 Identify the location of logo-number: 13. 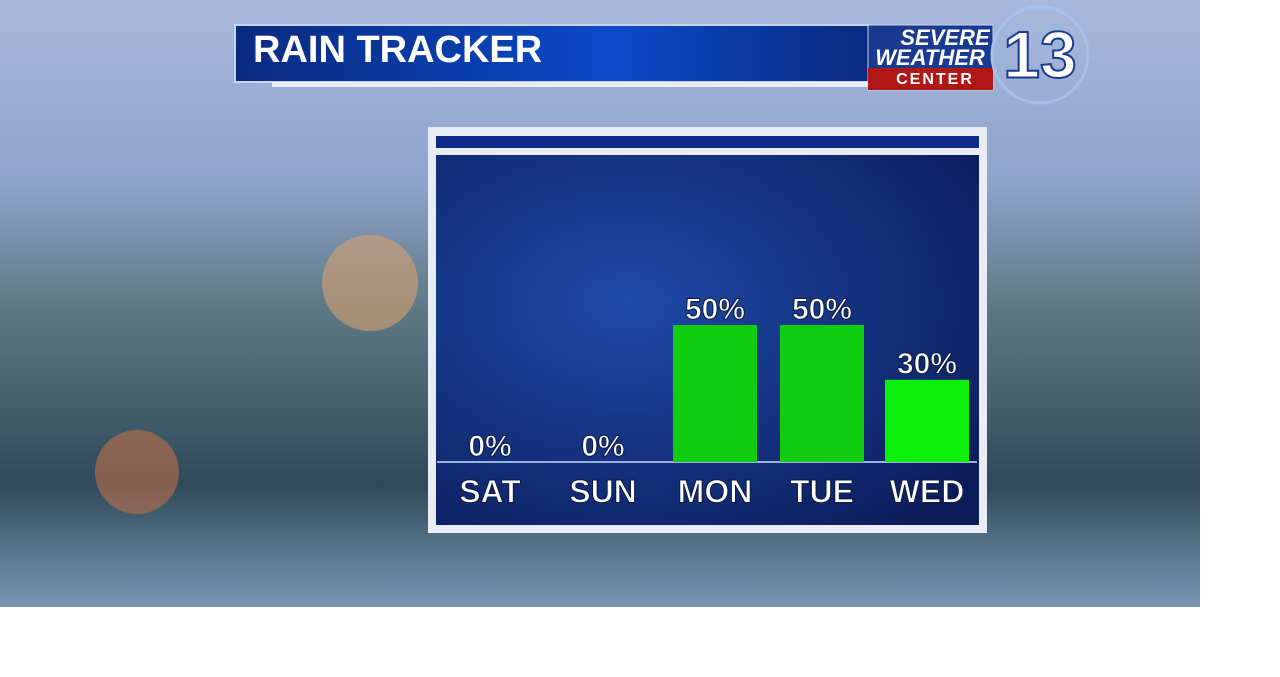
(1039, 54).